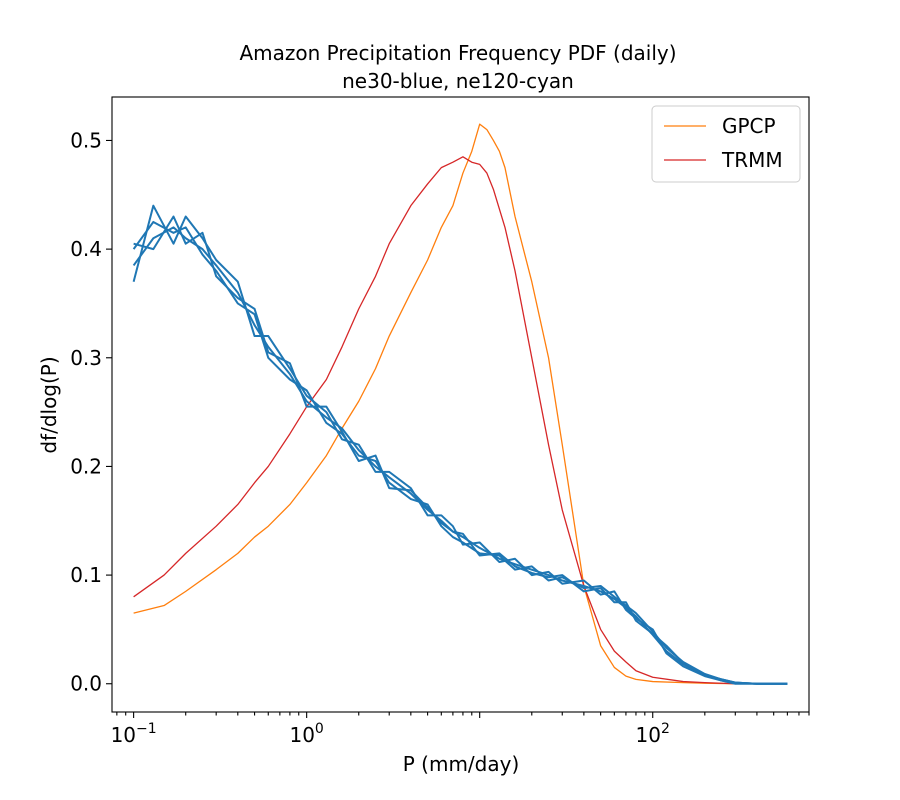 Image resolution: width=900 pixels, height=800 pixels. Describe the element at coordinates (86, 684) in the screenshot. I see `y-tick-label: 0.0` at that location.